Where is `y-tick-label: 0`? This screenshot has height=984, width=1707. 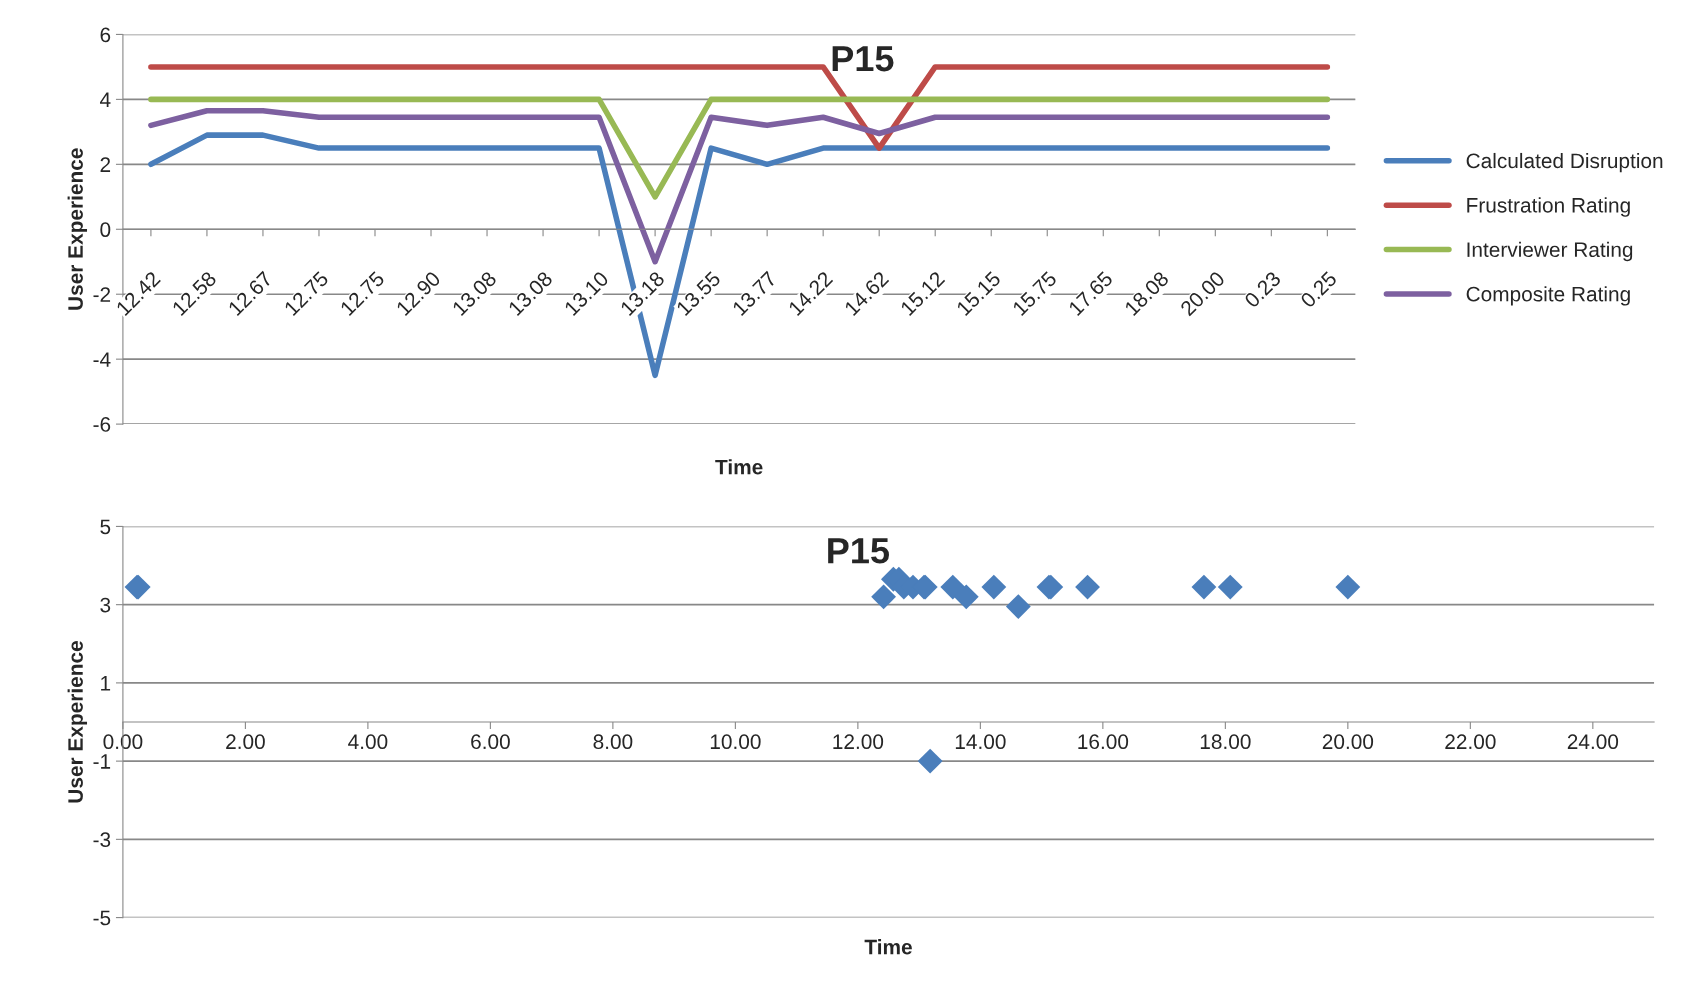
y-tick-label: 0 is located at coordinates (105, 230).